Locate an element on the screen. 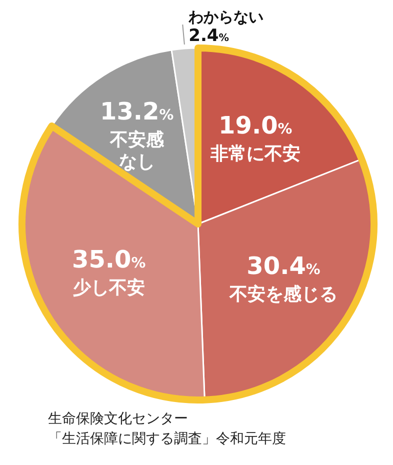 This screenshot has width=393, height=465. data-label: 13.2% is located at coordinates (137, 112).